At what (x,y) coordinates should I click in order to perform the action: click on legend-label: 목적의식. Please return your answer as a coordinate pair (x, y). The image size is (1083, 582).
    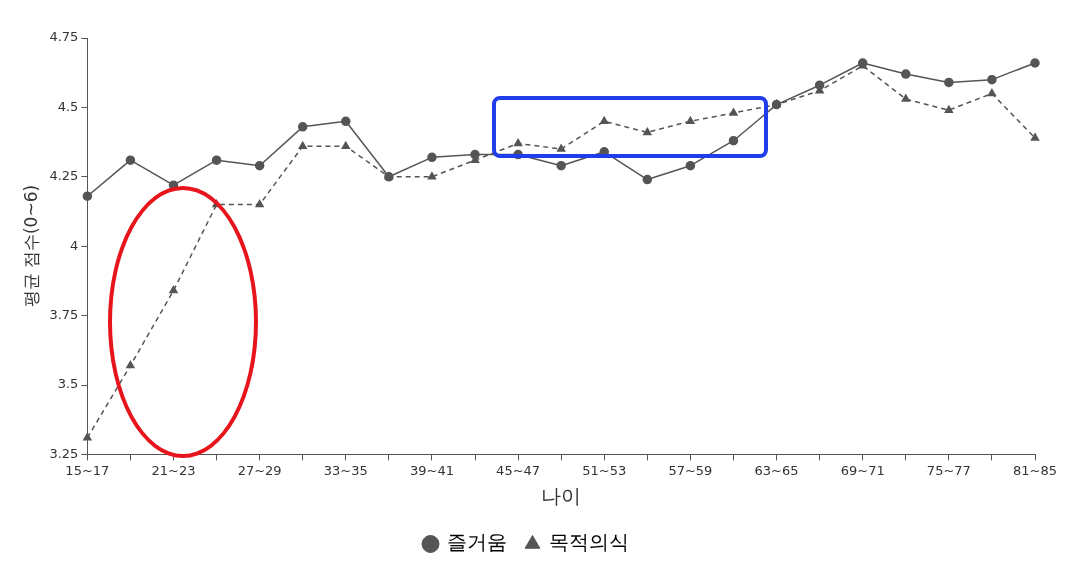
    Looking at the image, I should click on (588, 542).